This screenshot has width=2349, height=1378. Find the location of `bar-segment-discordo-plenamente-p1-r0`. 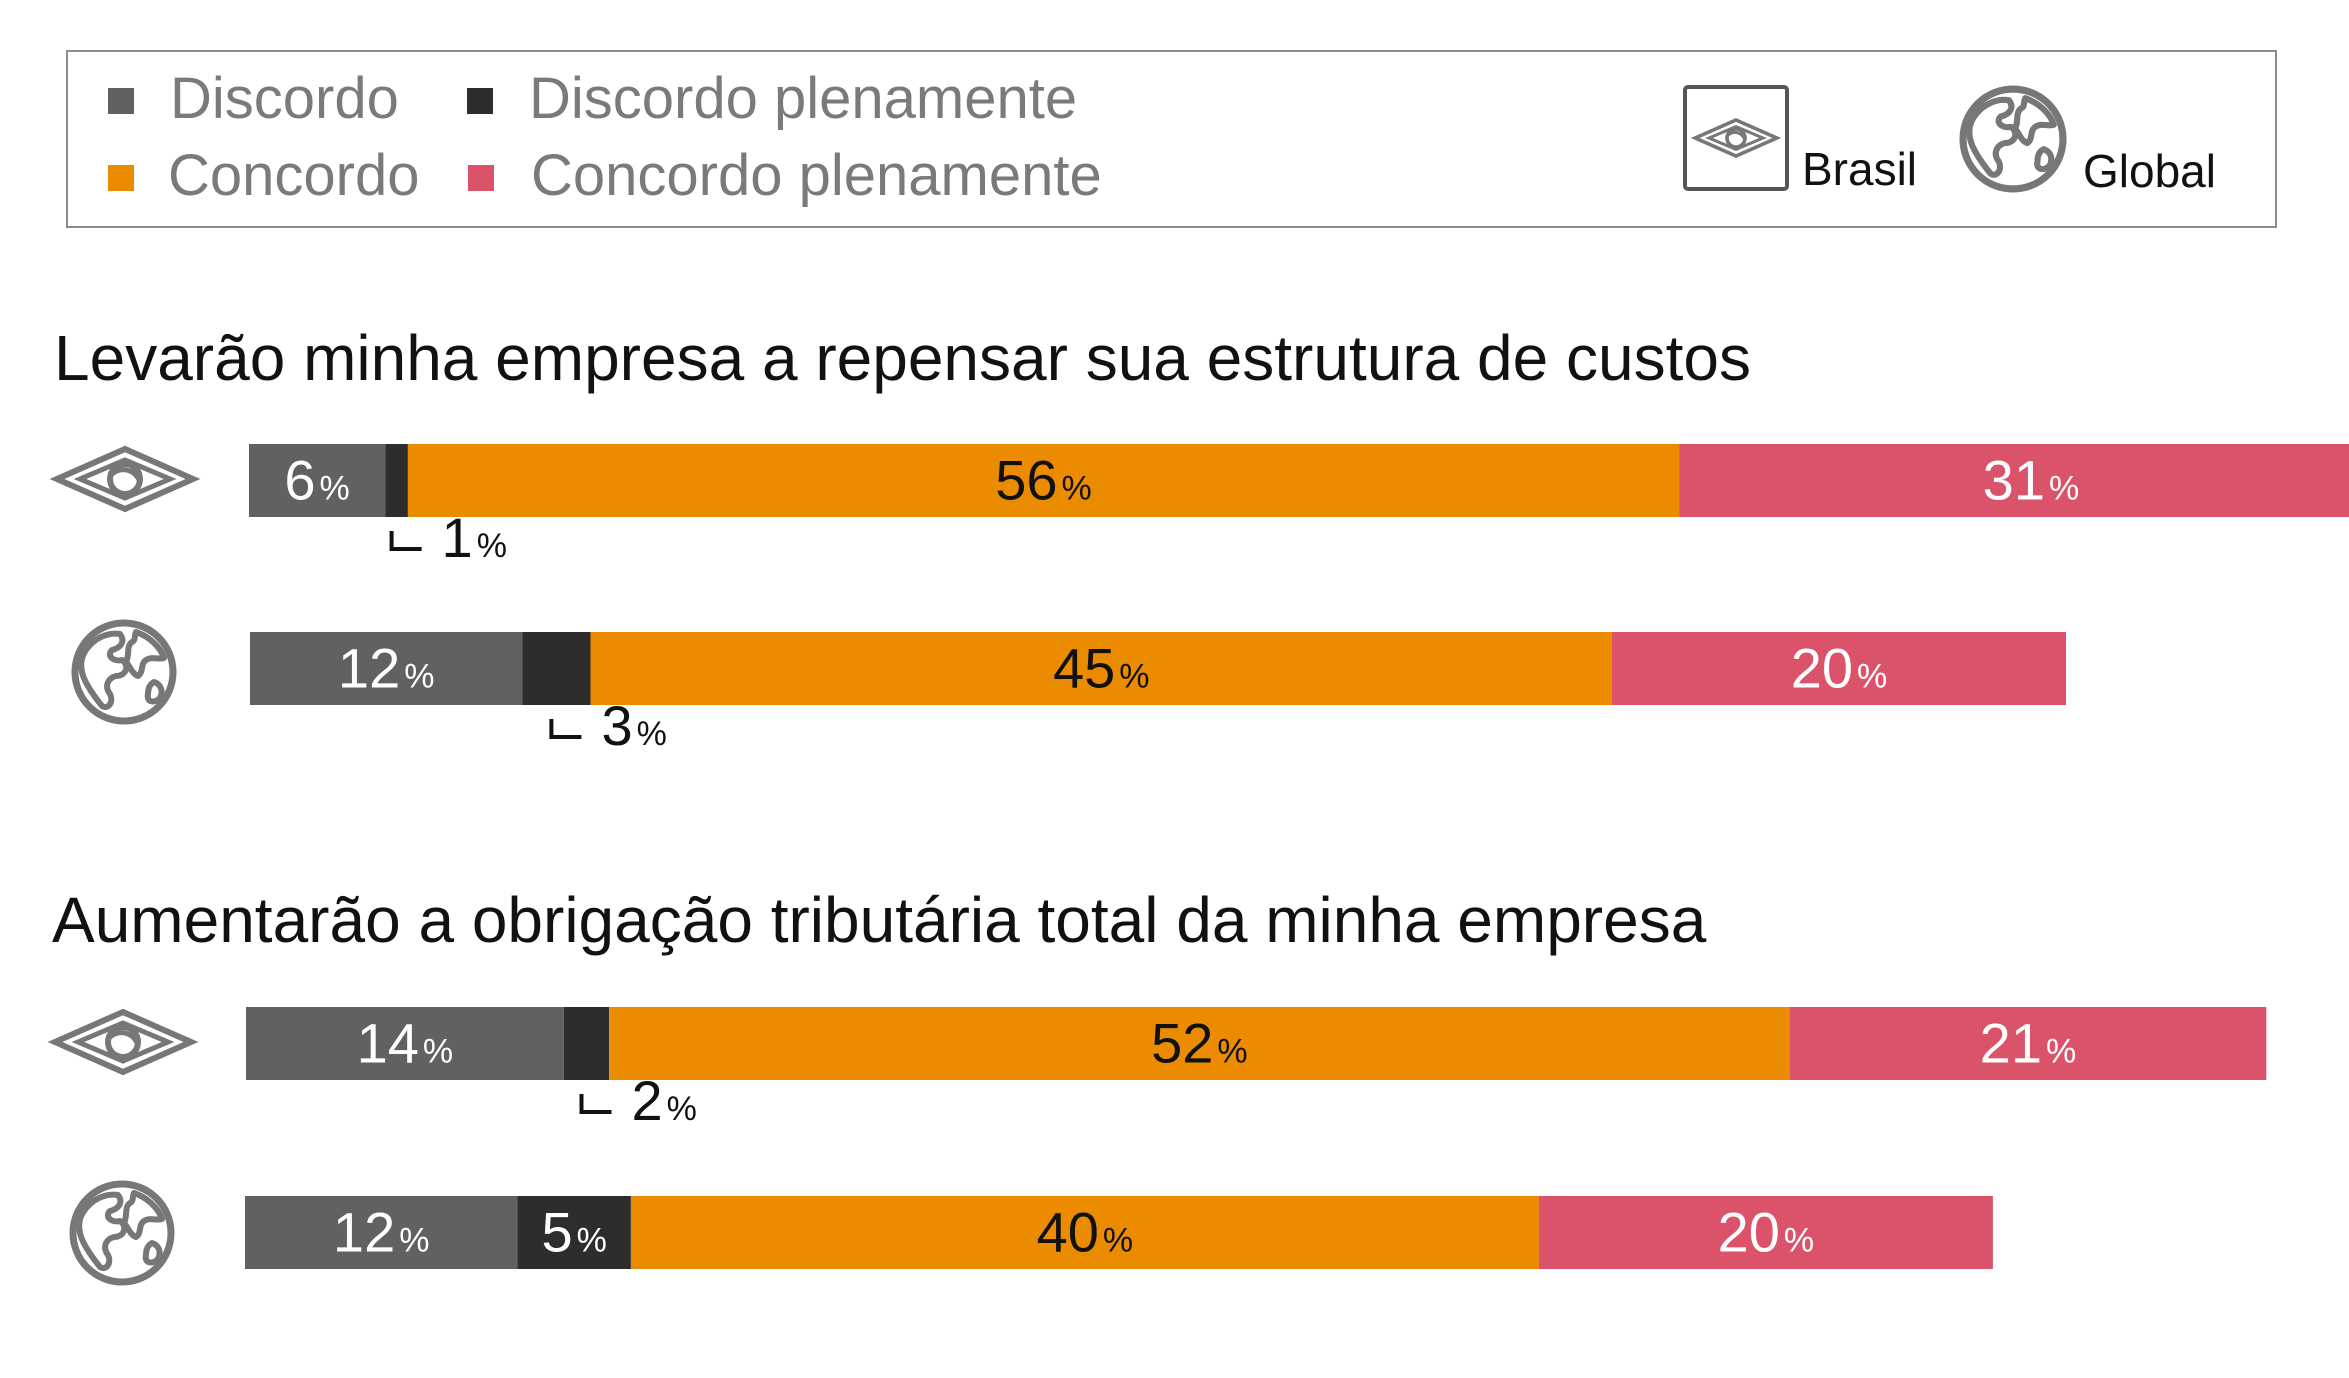

bar-segment-discordo-plenamente-p1-r0 is located at coordinates (586, 1043).